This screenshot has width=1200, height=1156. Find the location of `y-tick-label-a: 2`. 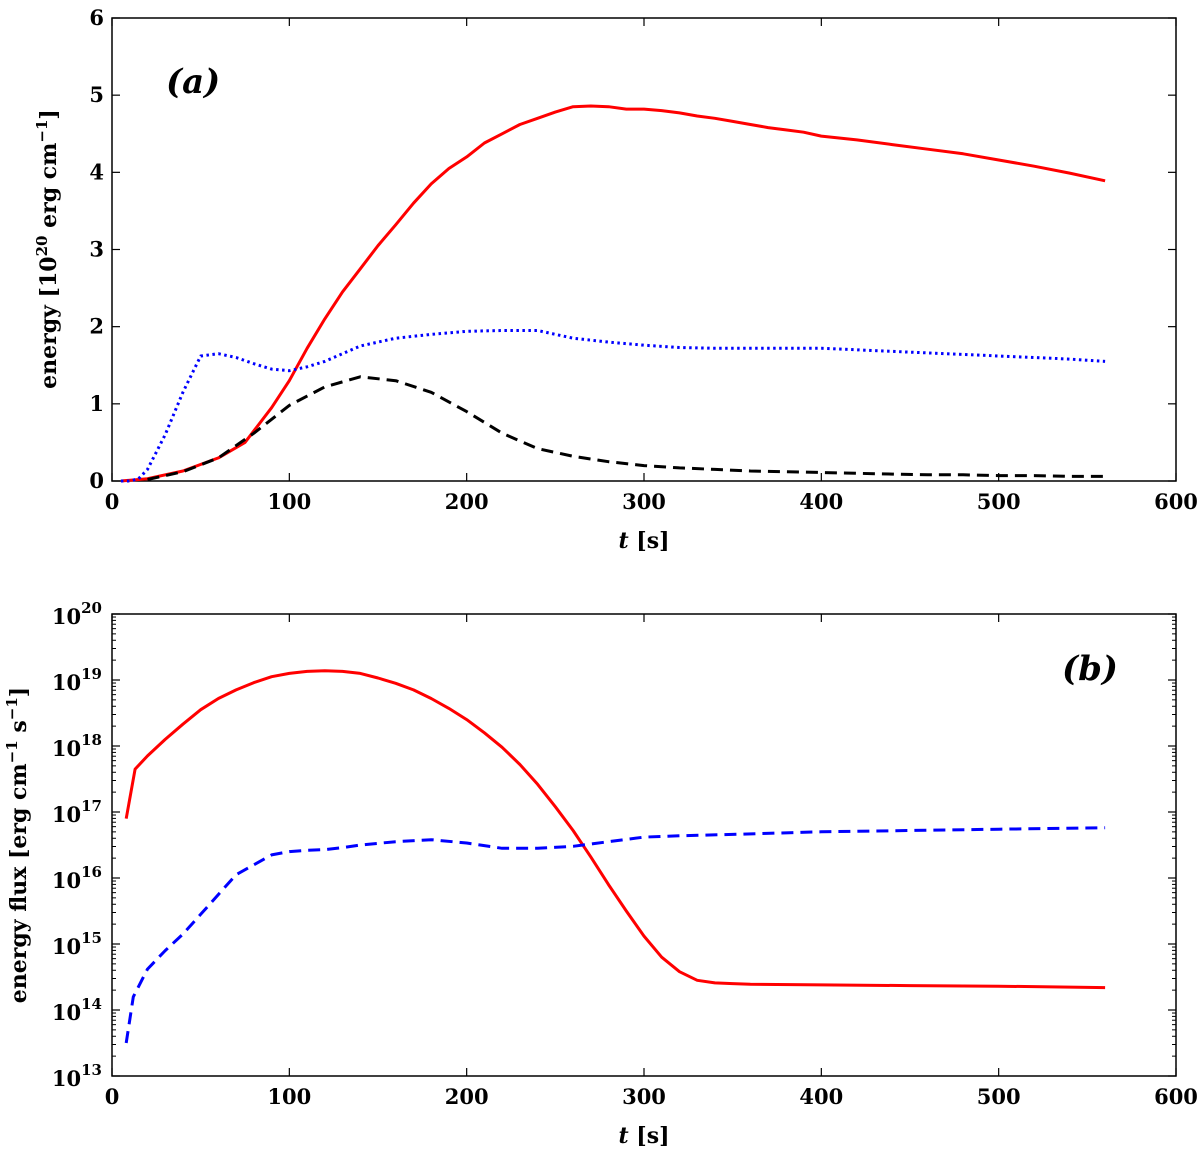

y-tick-label-a: 2 is located at coordinates (96, 326).